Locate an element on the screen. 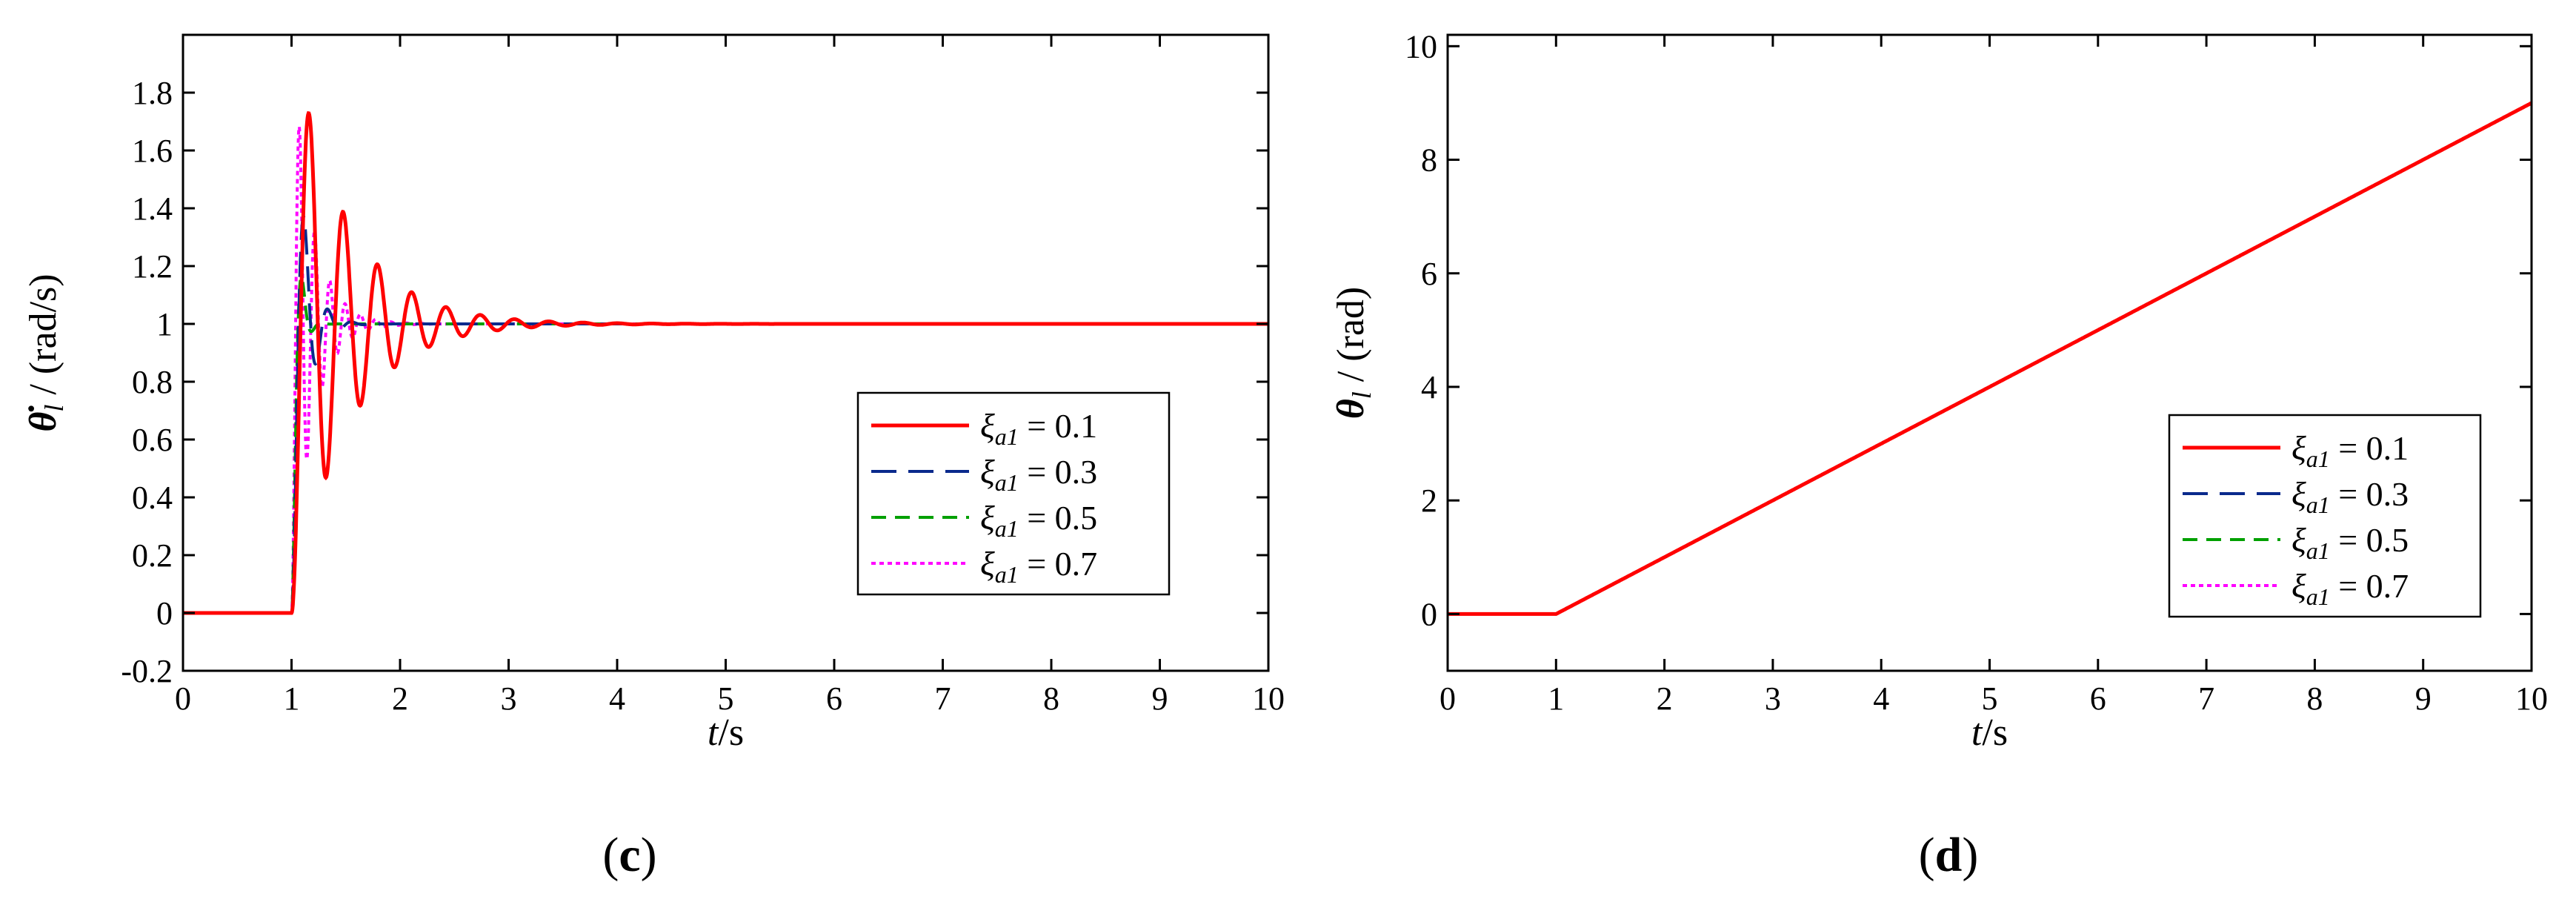 The width and height of the screenshot is (2576, 905). y-tick-label: 1 is located at coordinates (164, 324).